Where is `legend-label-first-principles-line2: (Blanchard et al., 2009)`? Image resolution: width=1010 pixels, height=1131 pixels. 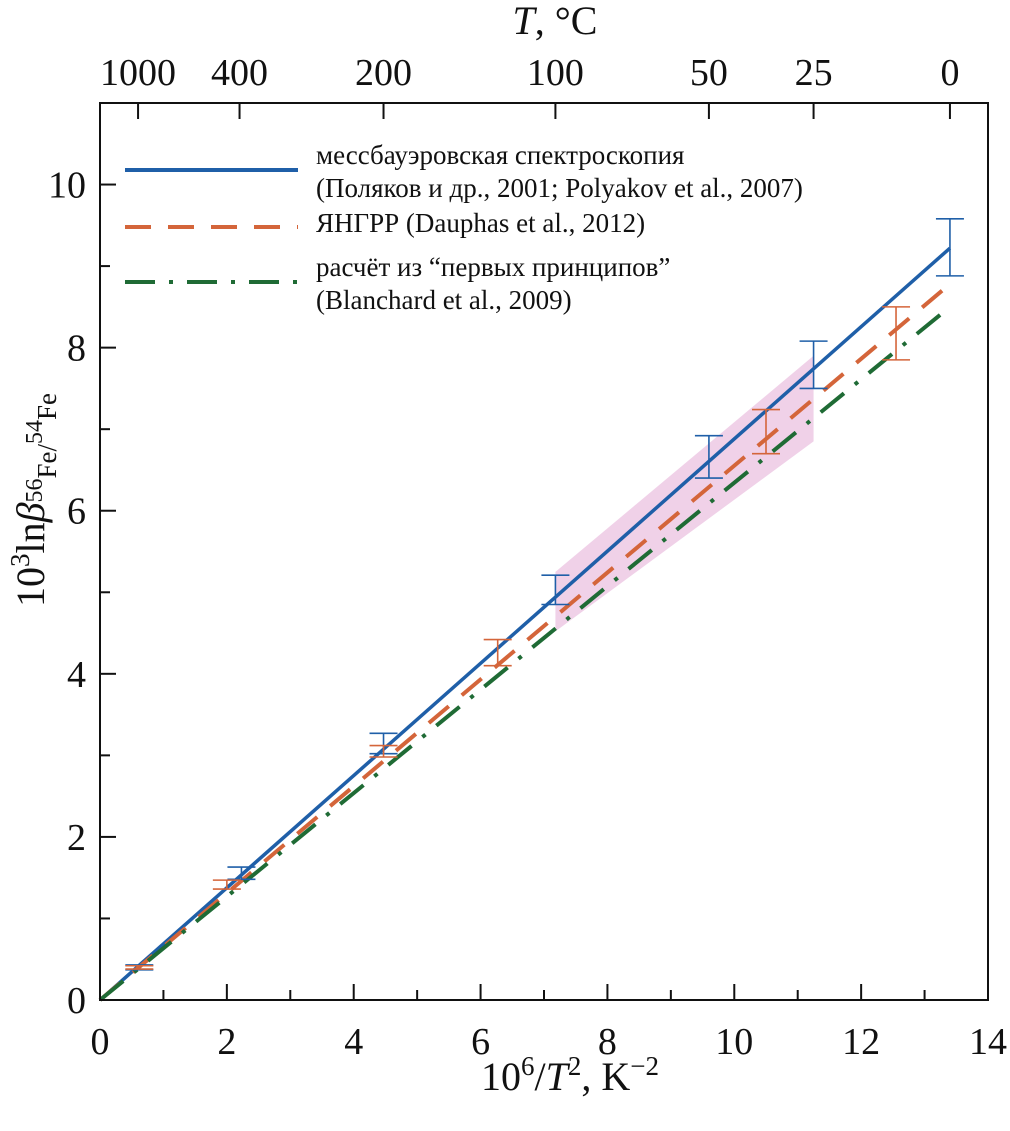 legend-label-first-principles-line2: (Blanchard et al., 2009) is located at coordinates (444, 300).